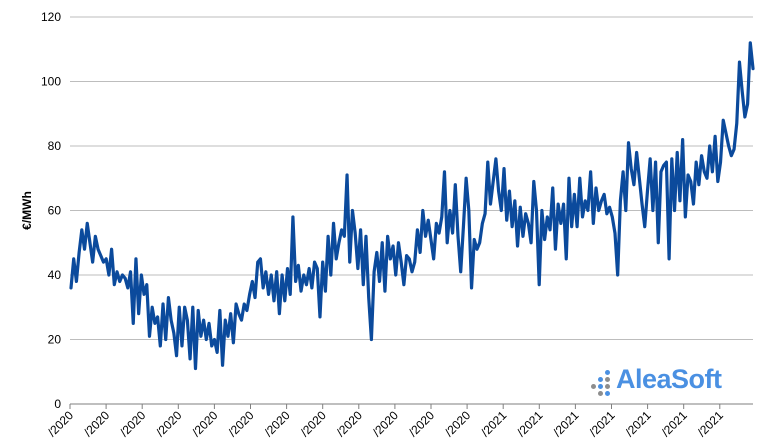  I want to click on y-tick-label: 60, so click(55, 211).